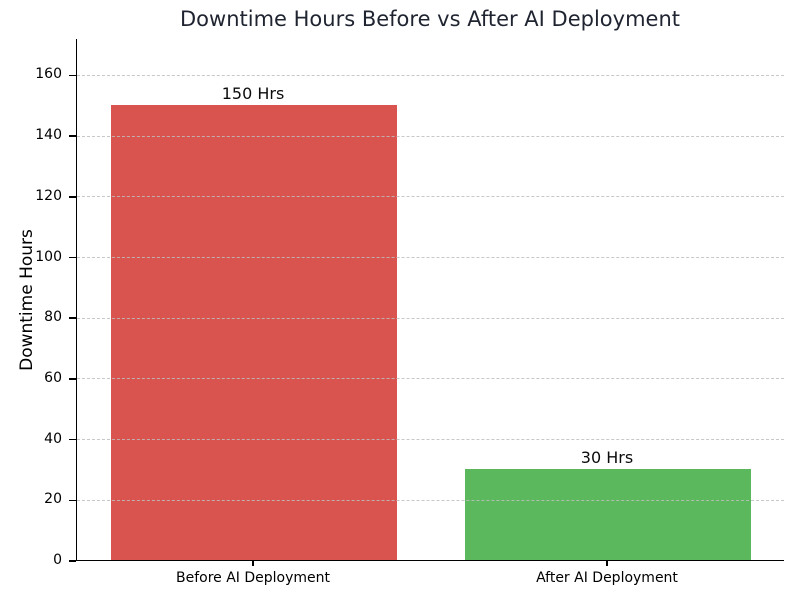  Describe the element at coordinates (48, 74) in the screenshot. I see `y-tick-label-160: 160` at that location.